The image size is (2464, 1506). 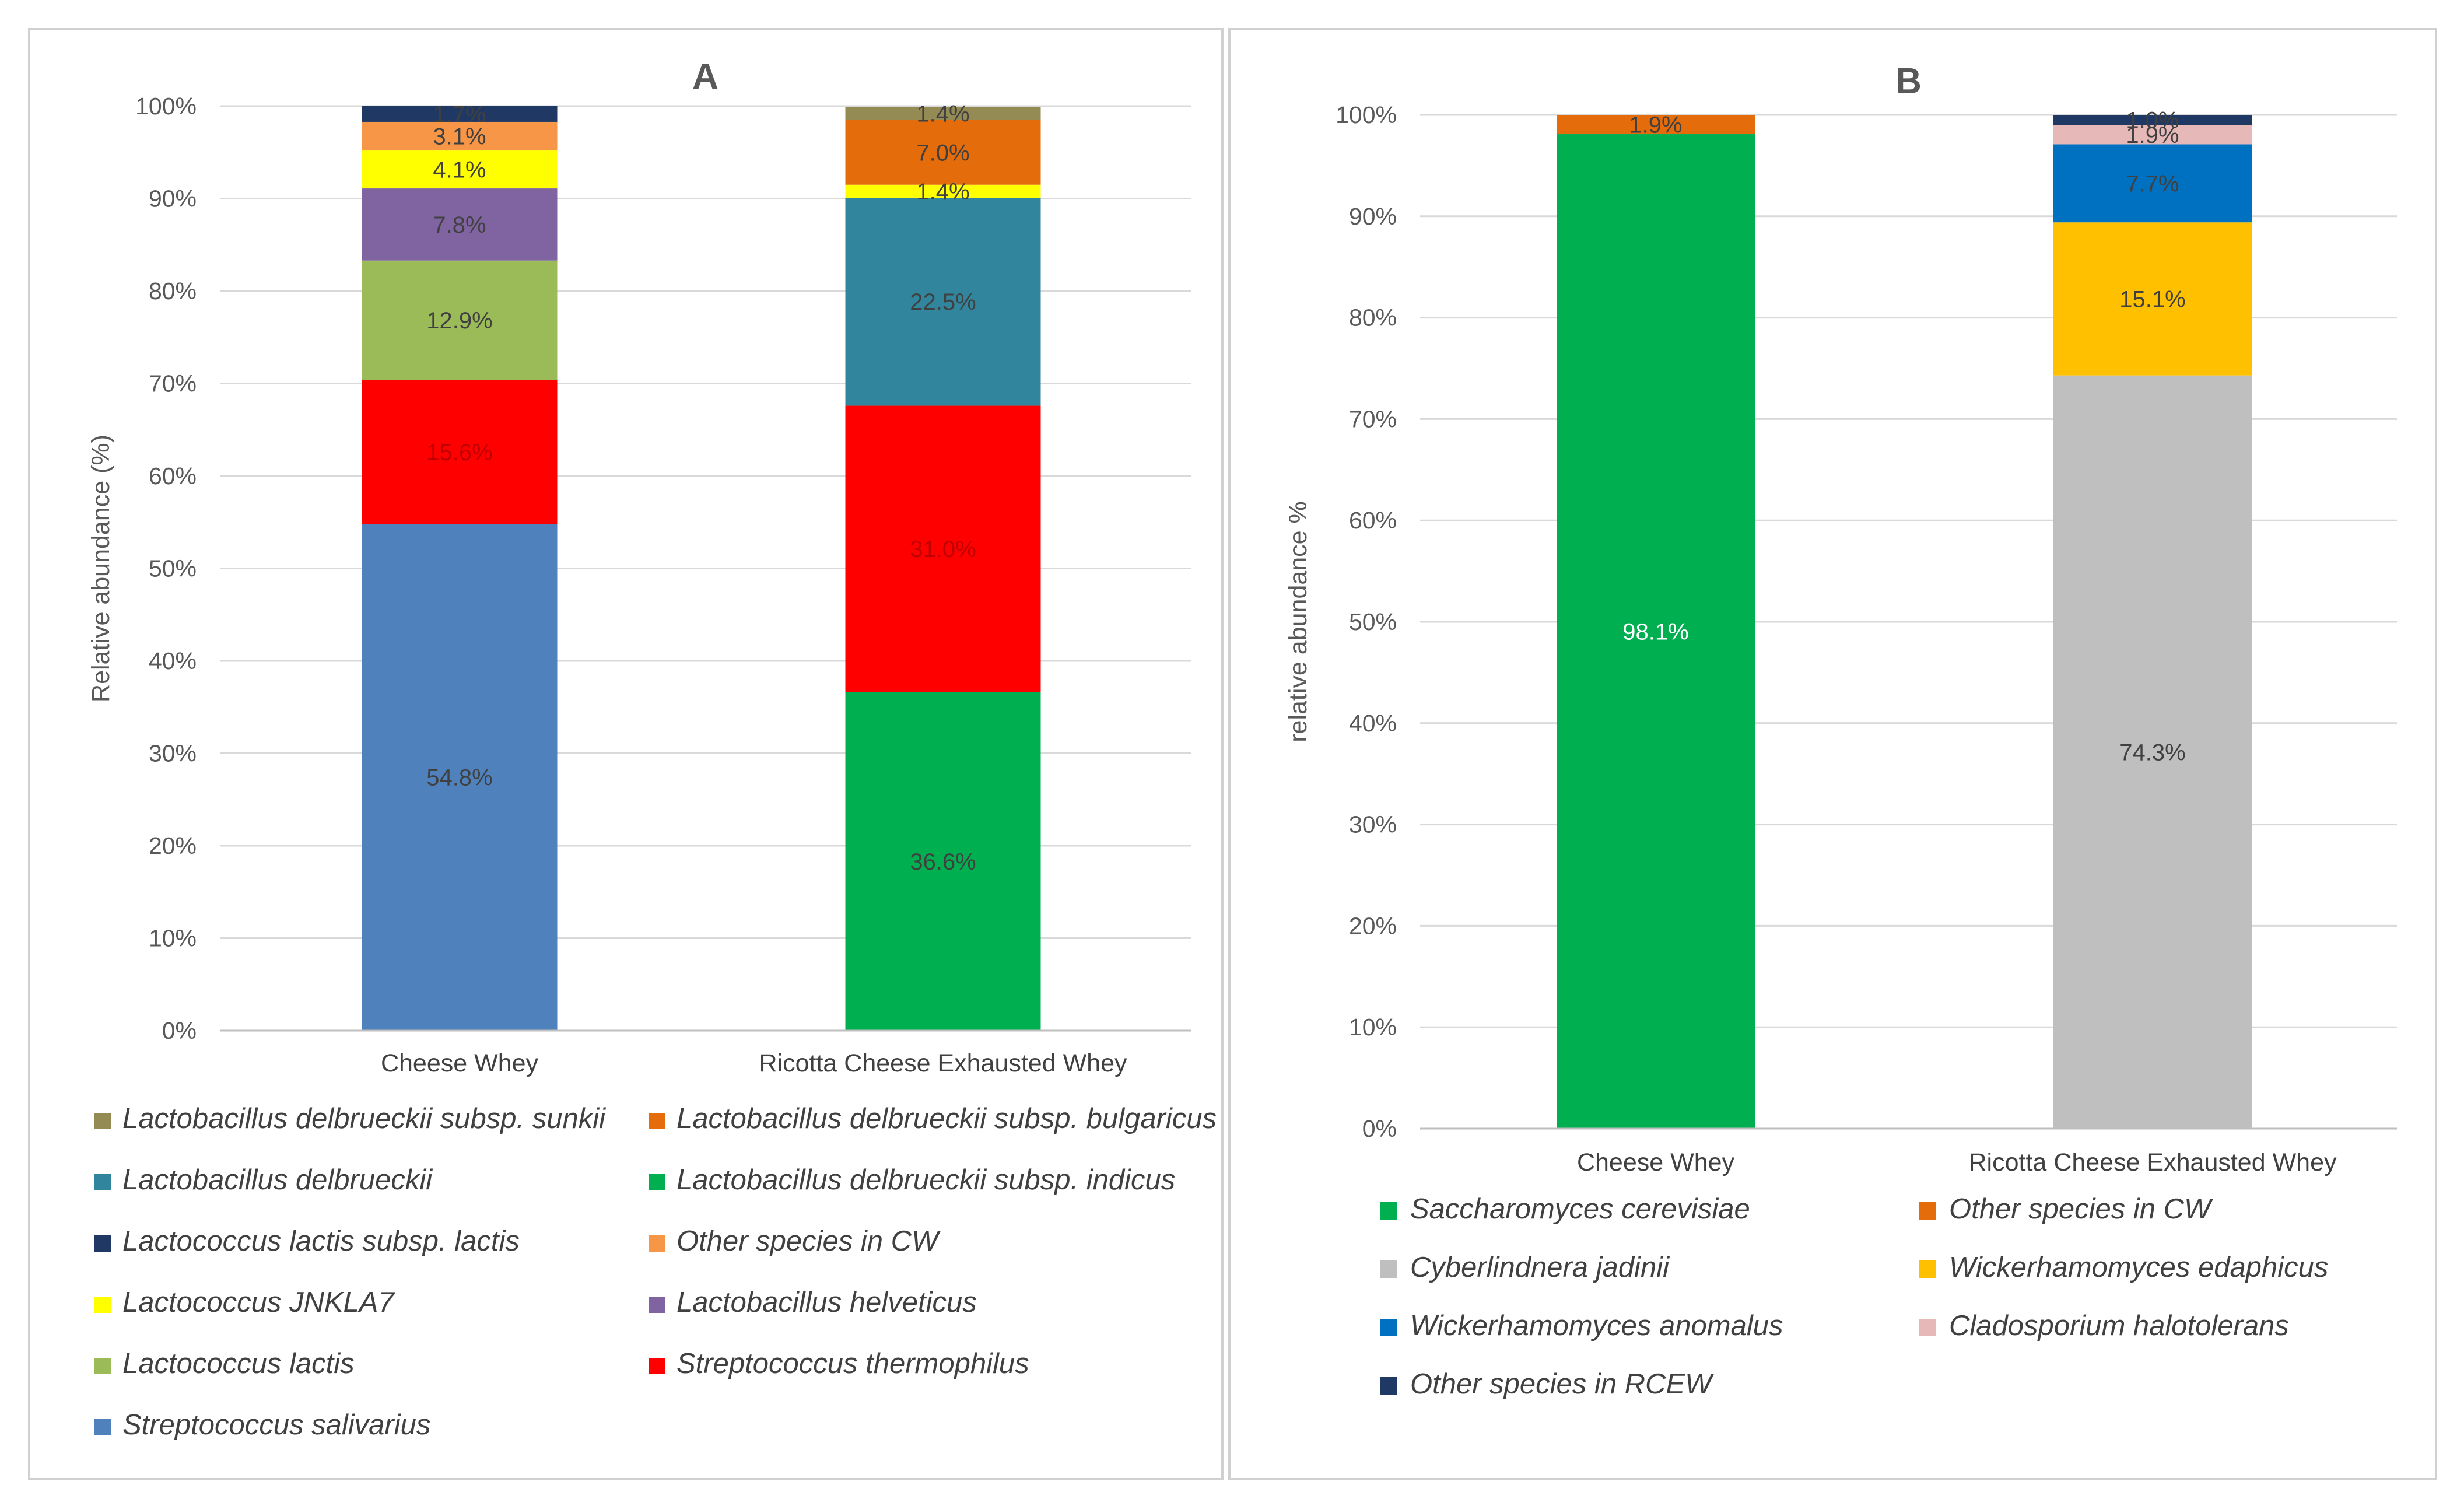 I want to click on chart-a-legend-swatch-lactobacillus-delbrueckii-subsp-sunkii, so click(x=102, y=1121).